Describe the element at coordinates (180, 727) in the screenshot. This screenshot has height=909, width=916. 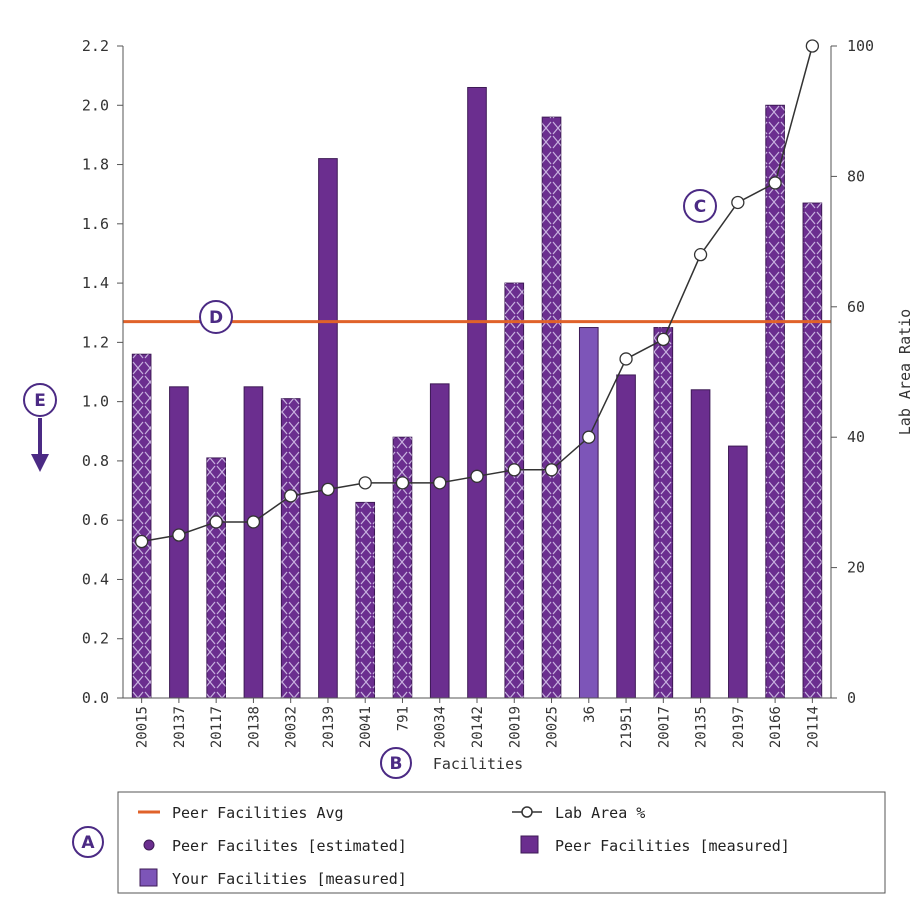
I see `x-tick-label: 20137` at that location.